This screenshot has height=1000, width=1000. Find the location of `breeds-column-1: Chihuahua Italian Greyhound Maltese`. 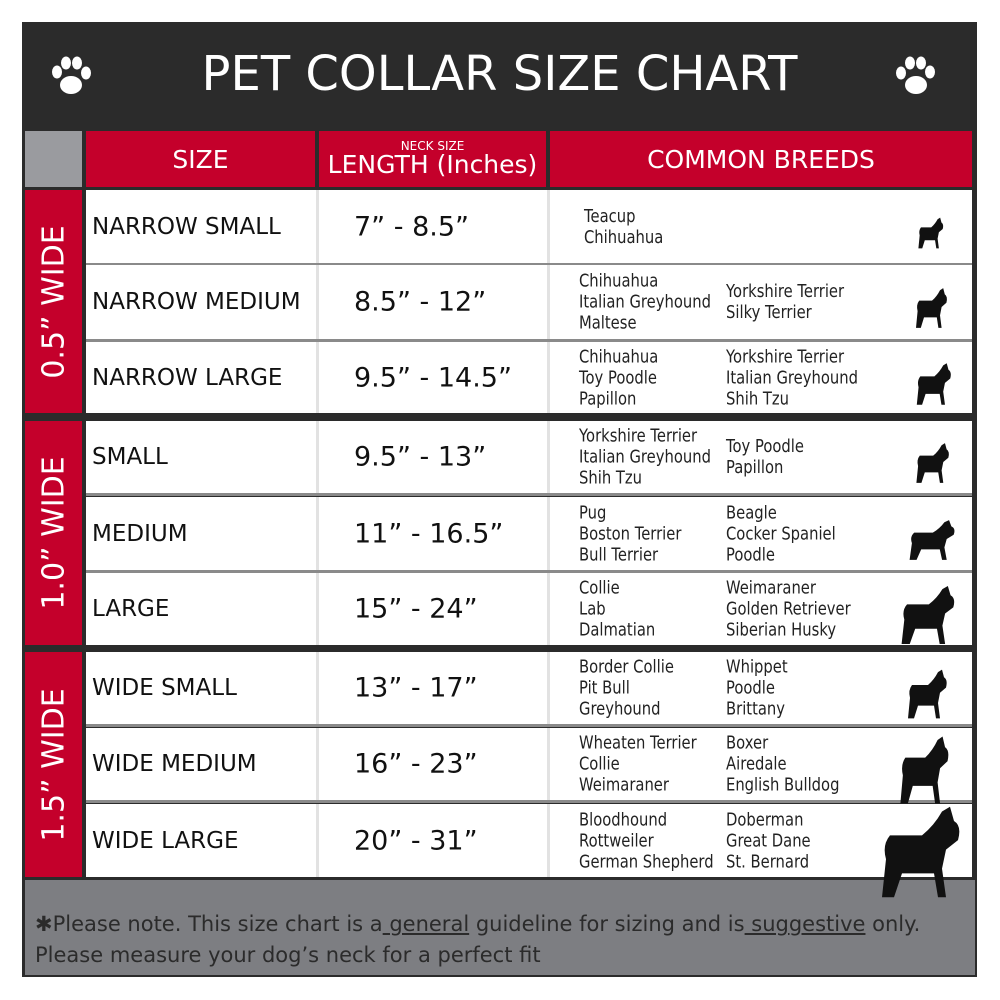

breeds-column-1: Chihuahua Italian Greyhound Maltese is located at coordinates (645, 302).